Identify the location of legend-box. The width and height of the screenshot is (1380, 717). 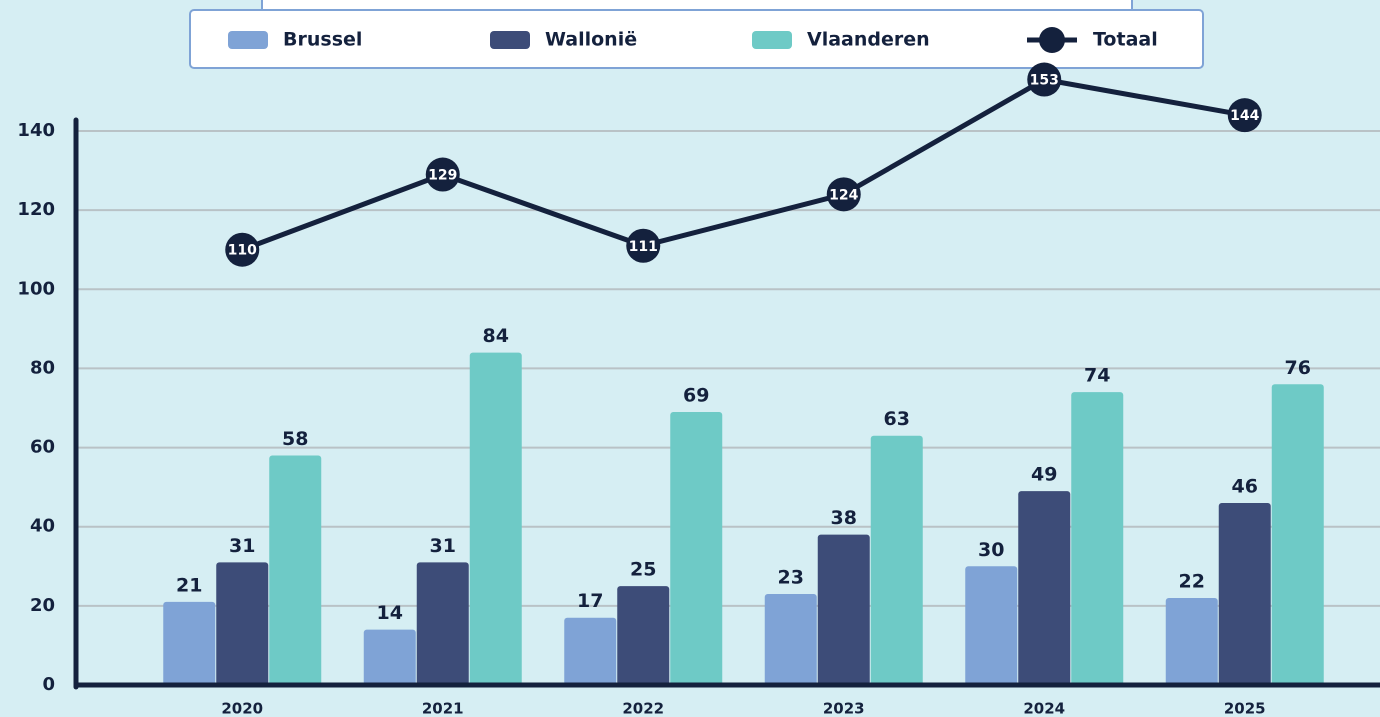
(696, 39).